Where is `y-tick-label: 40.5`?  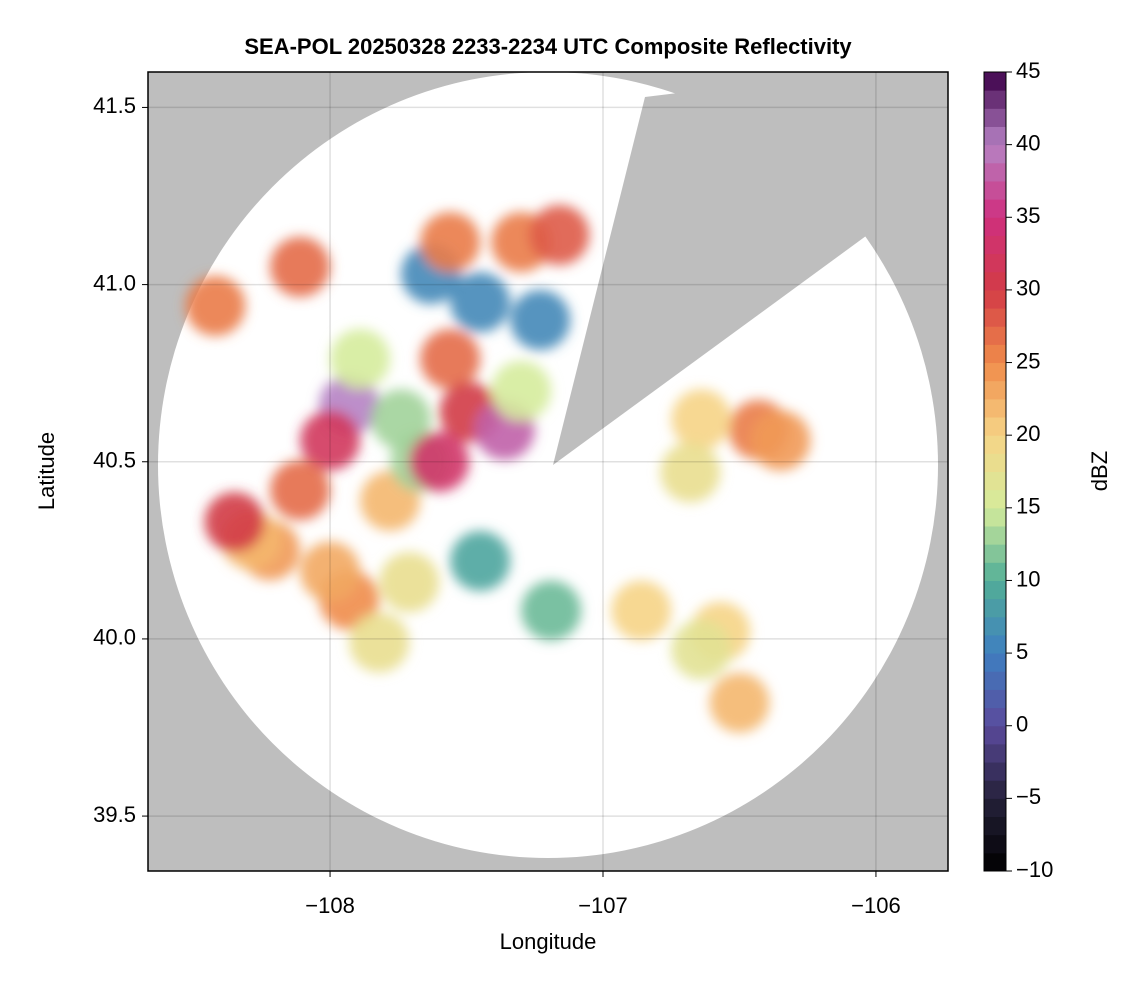 y-tick-label: 40.5 is located at coordinates (114, 460).